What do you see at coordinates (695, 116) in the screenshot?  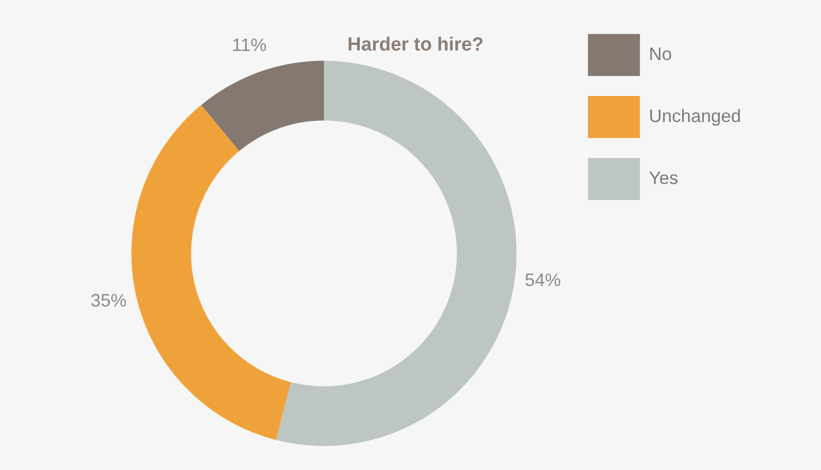 I see `legend-label: Unchanged` at bounding box center [695, 116].